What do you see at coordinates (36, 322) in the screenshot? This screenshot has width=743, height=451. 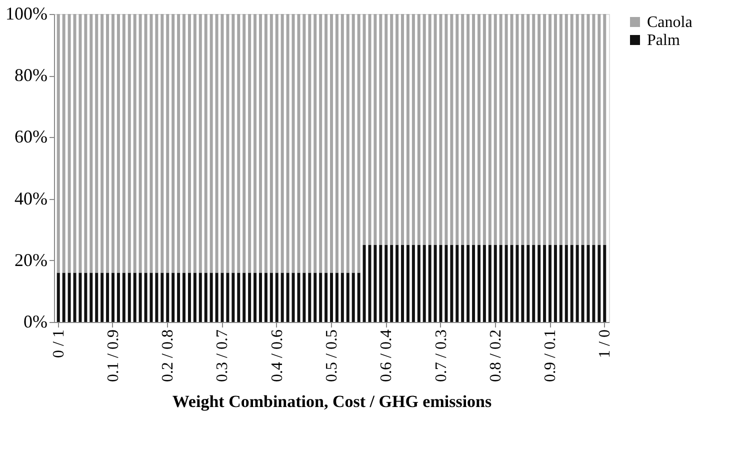 I see `y-tick-label: 0%` at bounding box center [36, 322].